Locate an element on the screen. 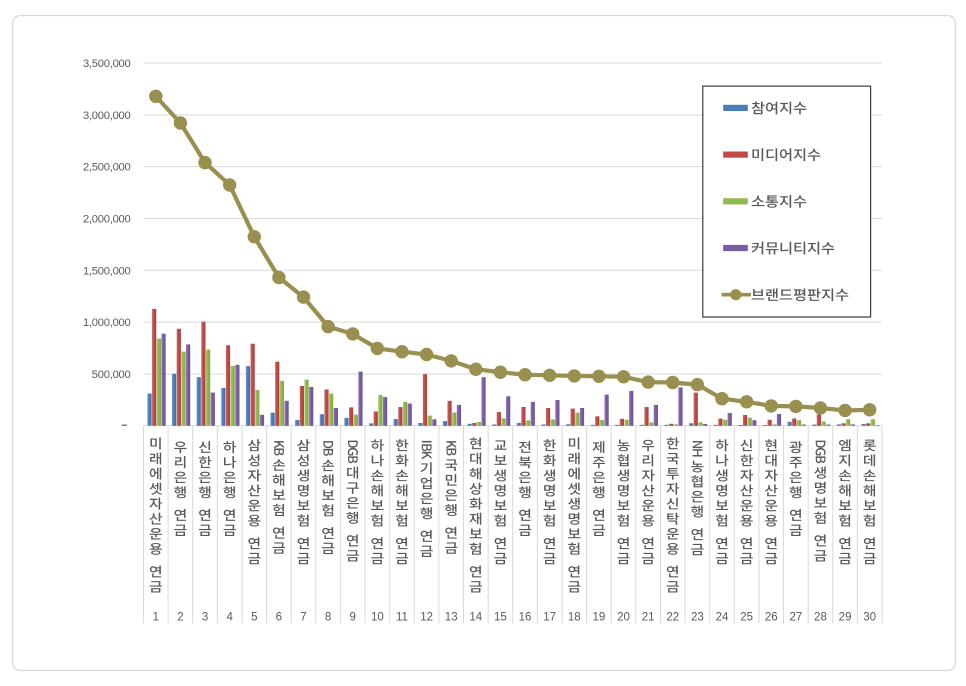 The image size is (966, 686). svg-text: 6 is located at coordinates (279, 618).